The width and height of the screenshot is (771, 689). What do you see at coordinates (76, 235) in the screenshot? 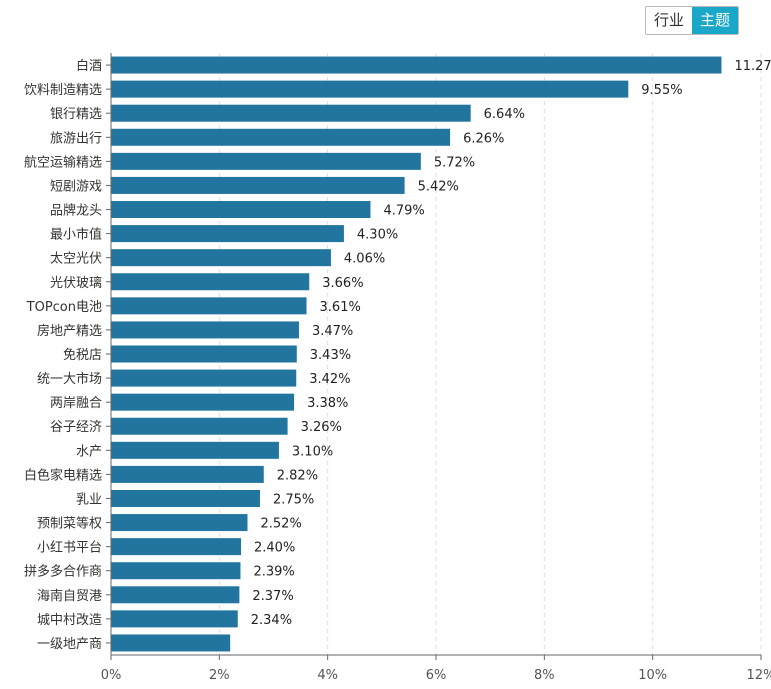
I see `category-label: 最小市值` at bounding box center [76, 235].